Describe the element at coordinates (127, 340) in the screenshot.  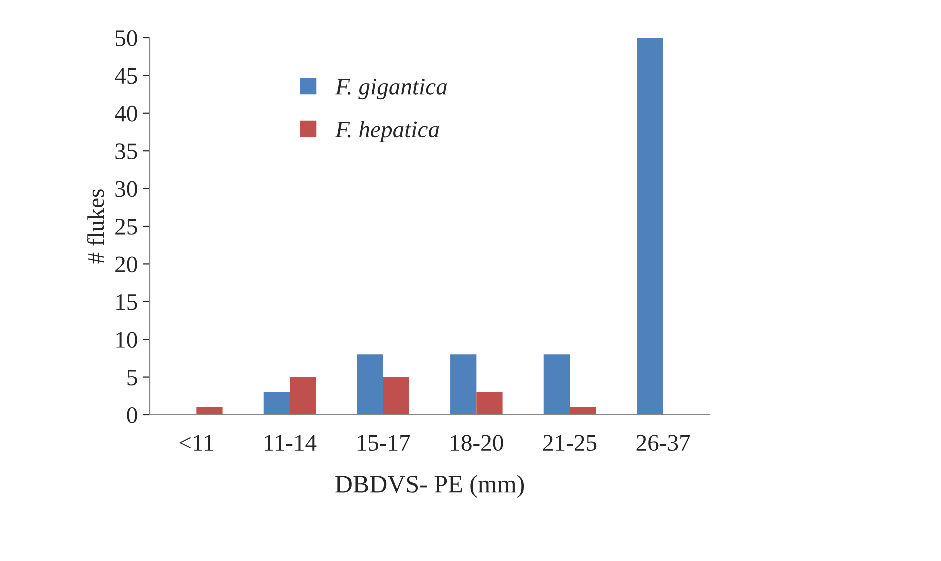
I see `y-tick-label: 10` at that location.